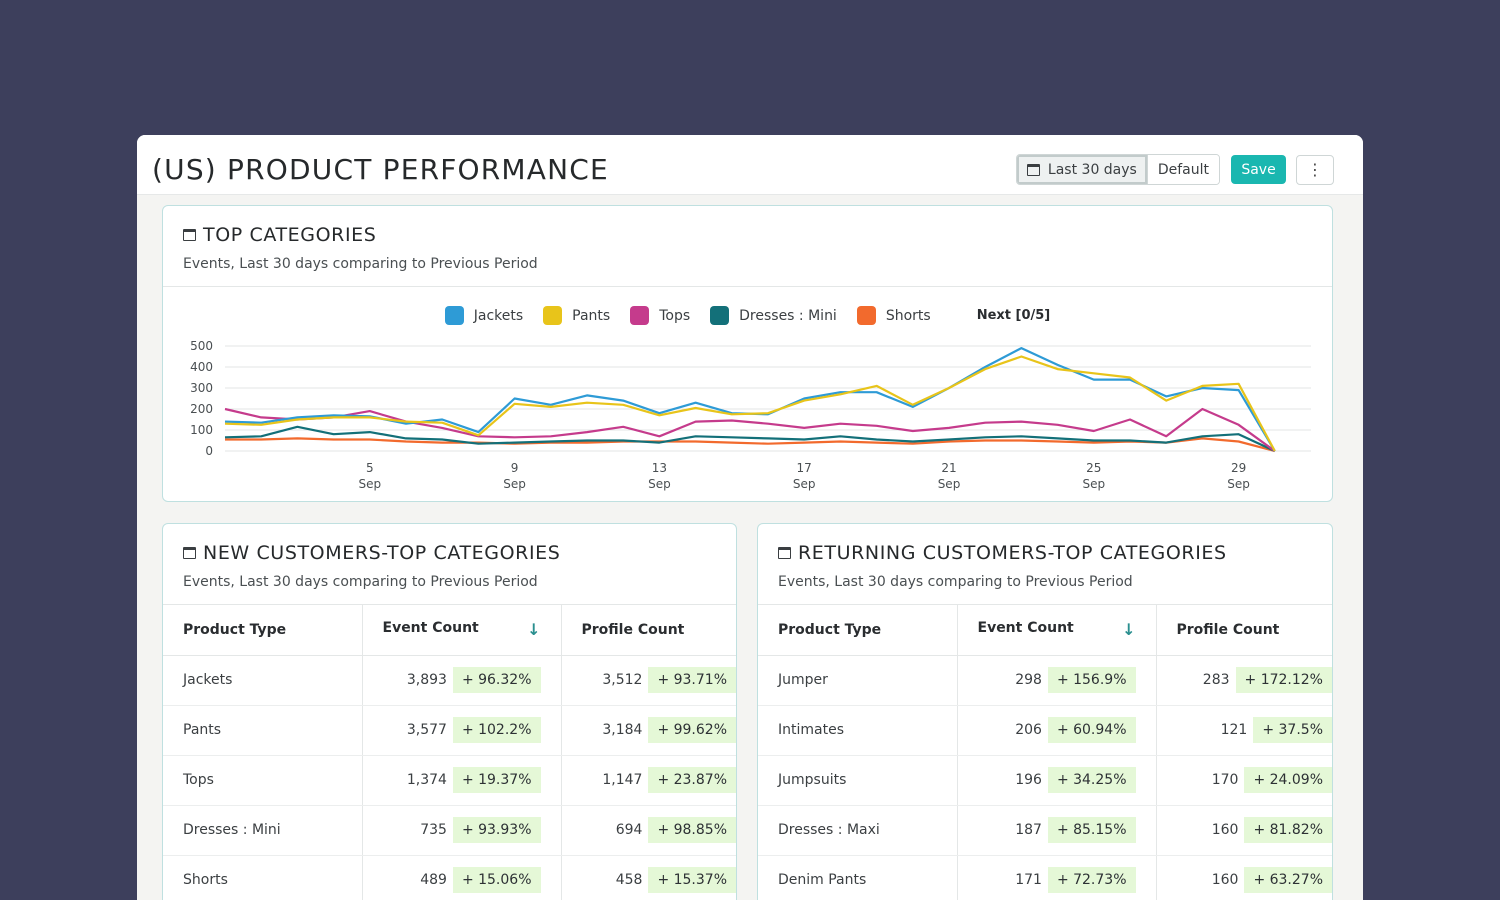 The image size is (1500, 900). I want to click on card-title-text: RETURNING CUSTOMERS-TOP CATEGORIES, so click(1012, 553).